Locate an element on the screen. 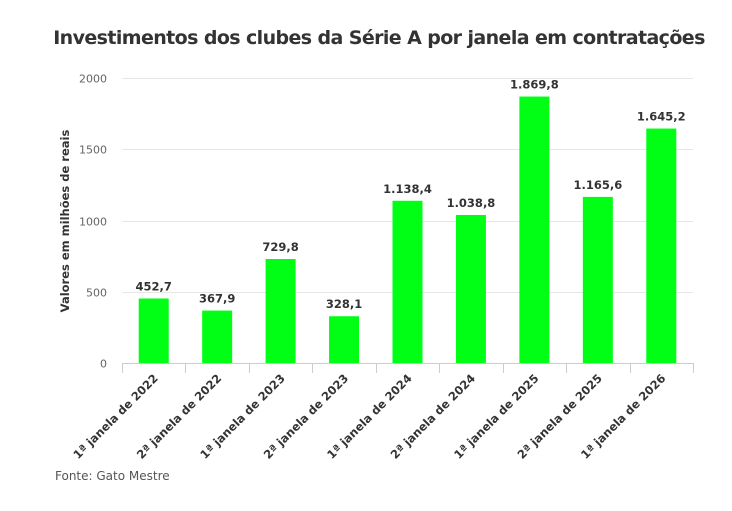 This screenshot has height=511, width=732. y-tick-label: 2000 is located at coordinates (93, 79).